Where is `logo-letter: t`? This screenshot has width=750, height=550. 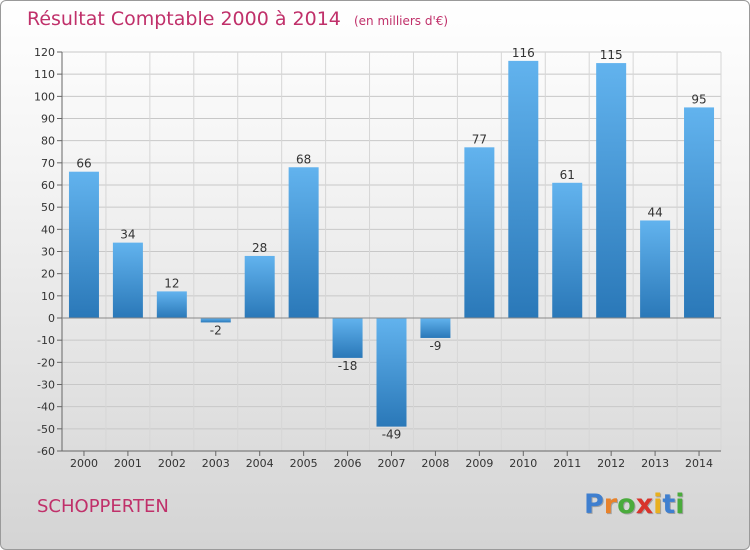
logo-letter: t is located at coordinates (669, 504).